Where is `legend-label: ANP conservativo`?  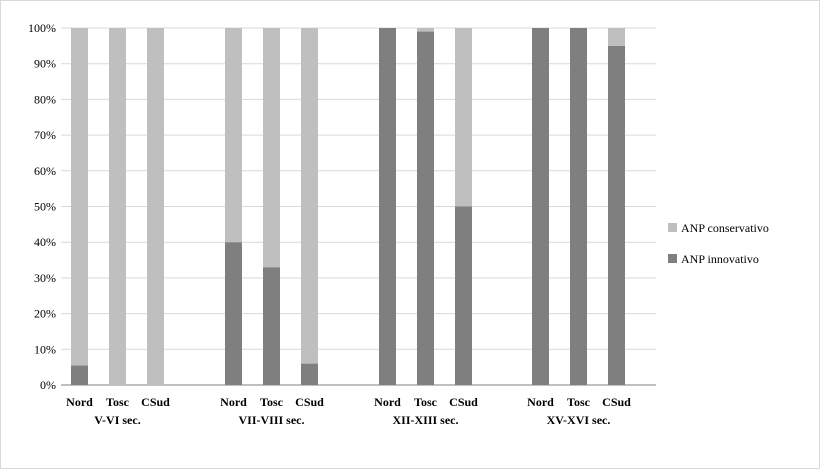
legend-label: ANP conservativo is located at coordinates (725, 228).